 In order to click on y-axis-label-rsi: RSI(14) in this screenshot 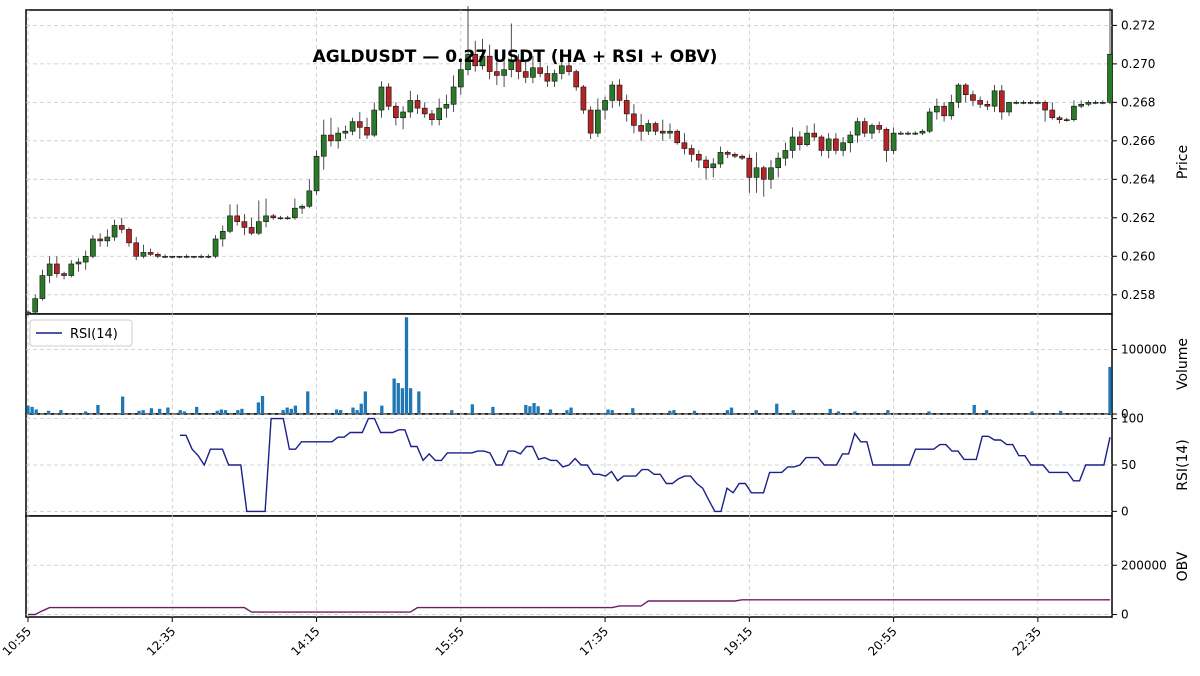, I will do `click(1183, 464)`.